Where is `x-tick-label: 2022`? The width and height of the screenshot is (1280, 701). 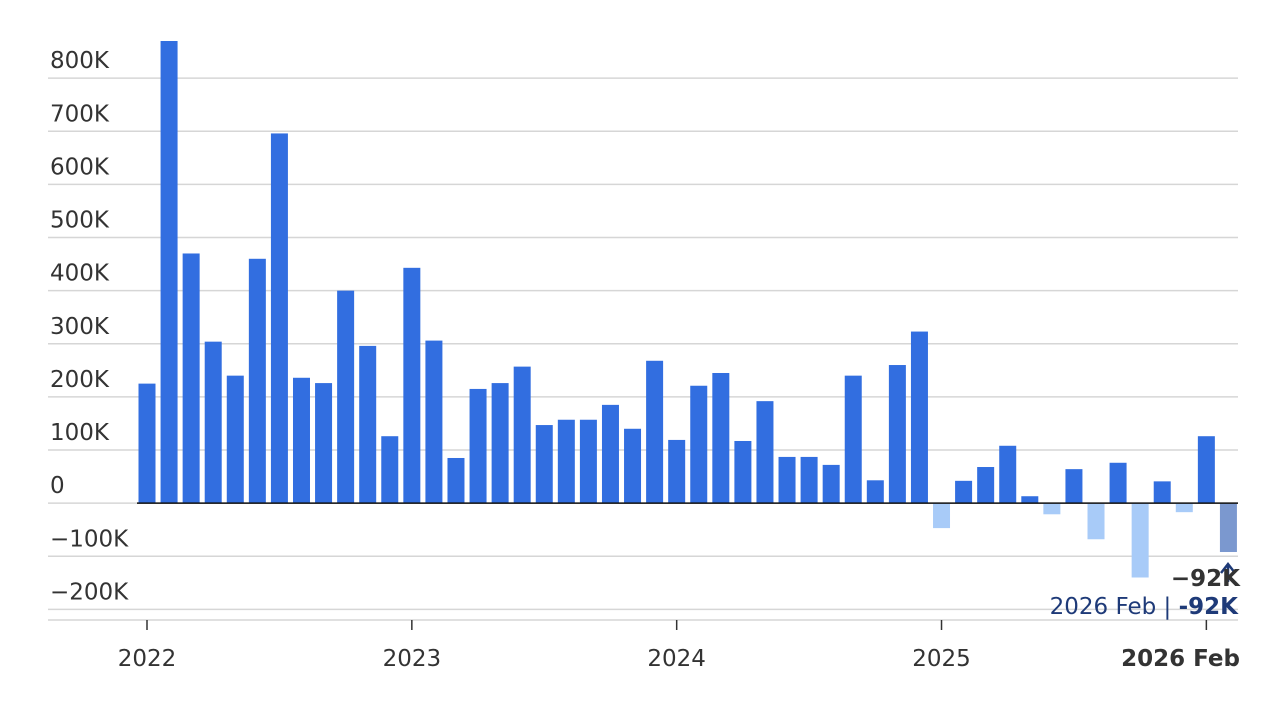
x-tick-label: 2022 is located at coordinates (147, 659).